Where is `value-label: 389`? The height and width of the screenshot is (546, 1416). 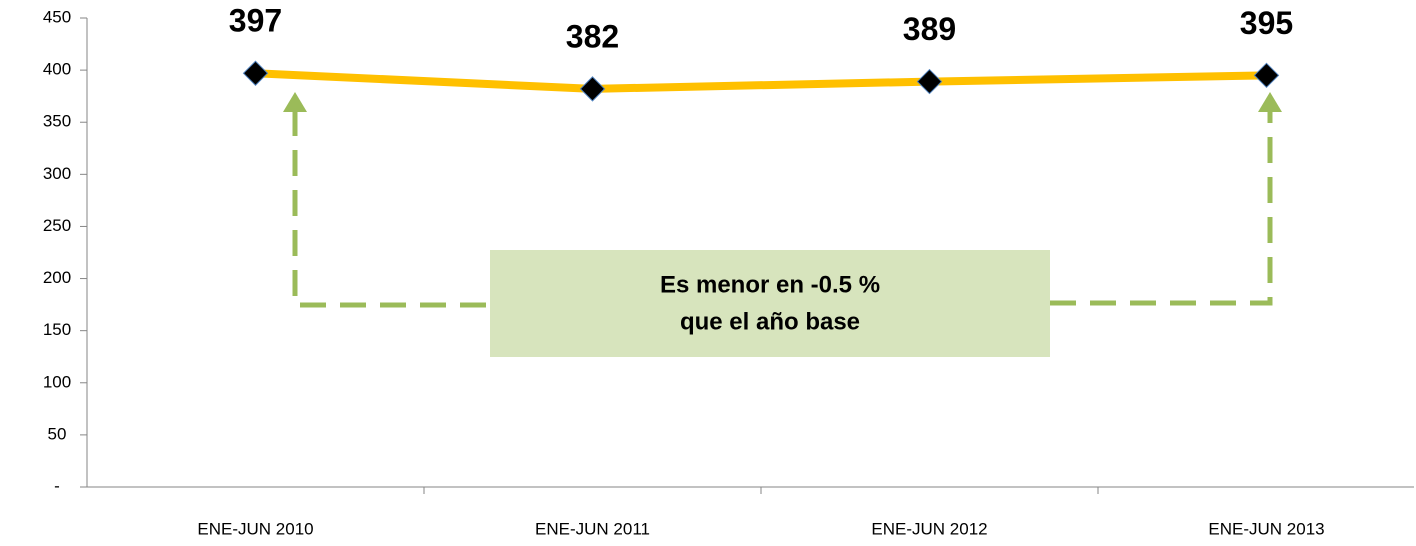
value-label: 389 is located at coordinates (929, 29).